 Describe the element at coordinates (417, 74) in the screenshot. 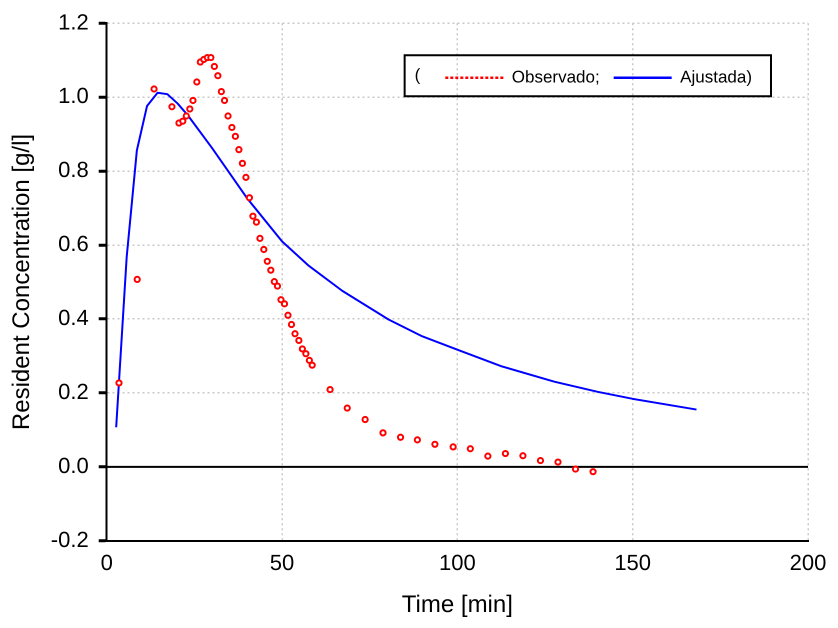

I see `legend-title: (` at that location.